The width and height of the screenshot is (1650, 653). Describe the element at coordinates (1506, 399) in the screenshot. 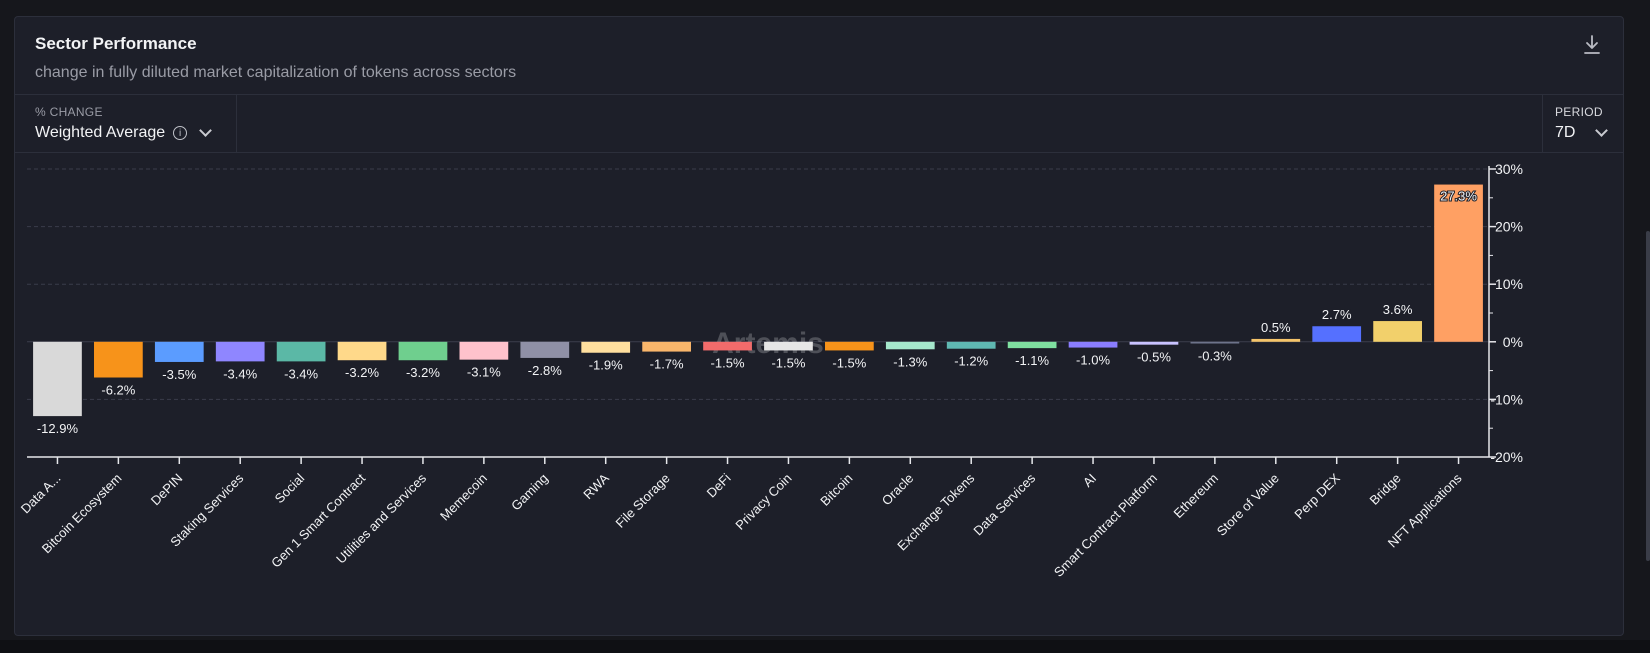

I see `y-tick-label: -10%` at that location.